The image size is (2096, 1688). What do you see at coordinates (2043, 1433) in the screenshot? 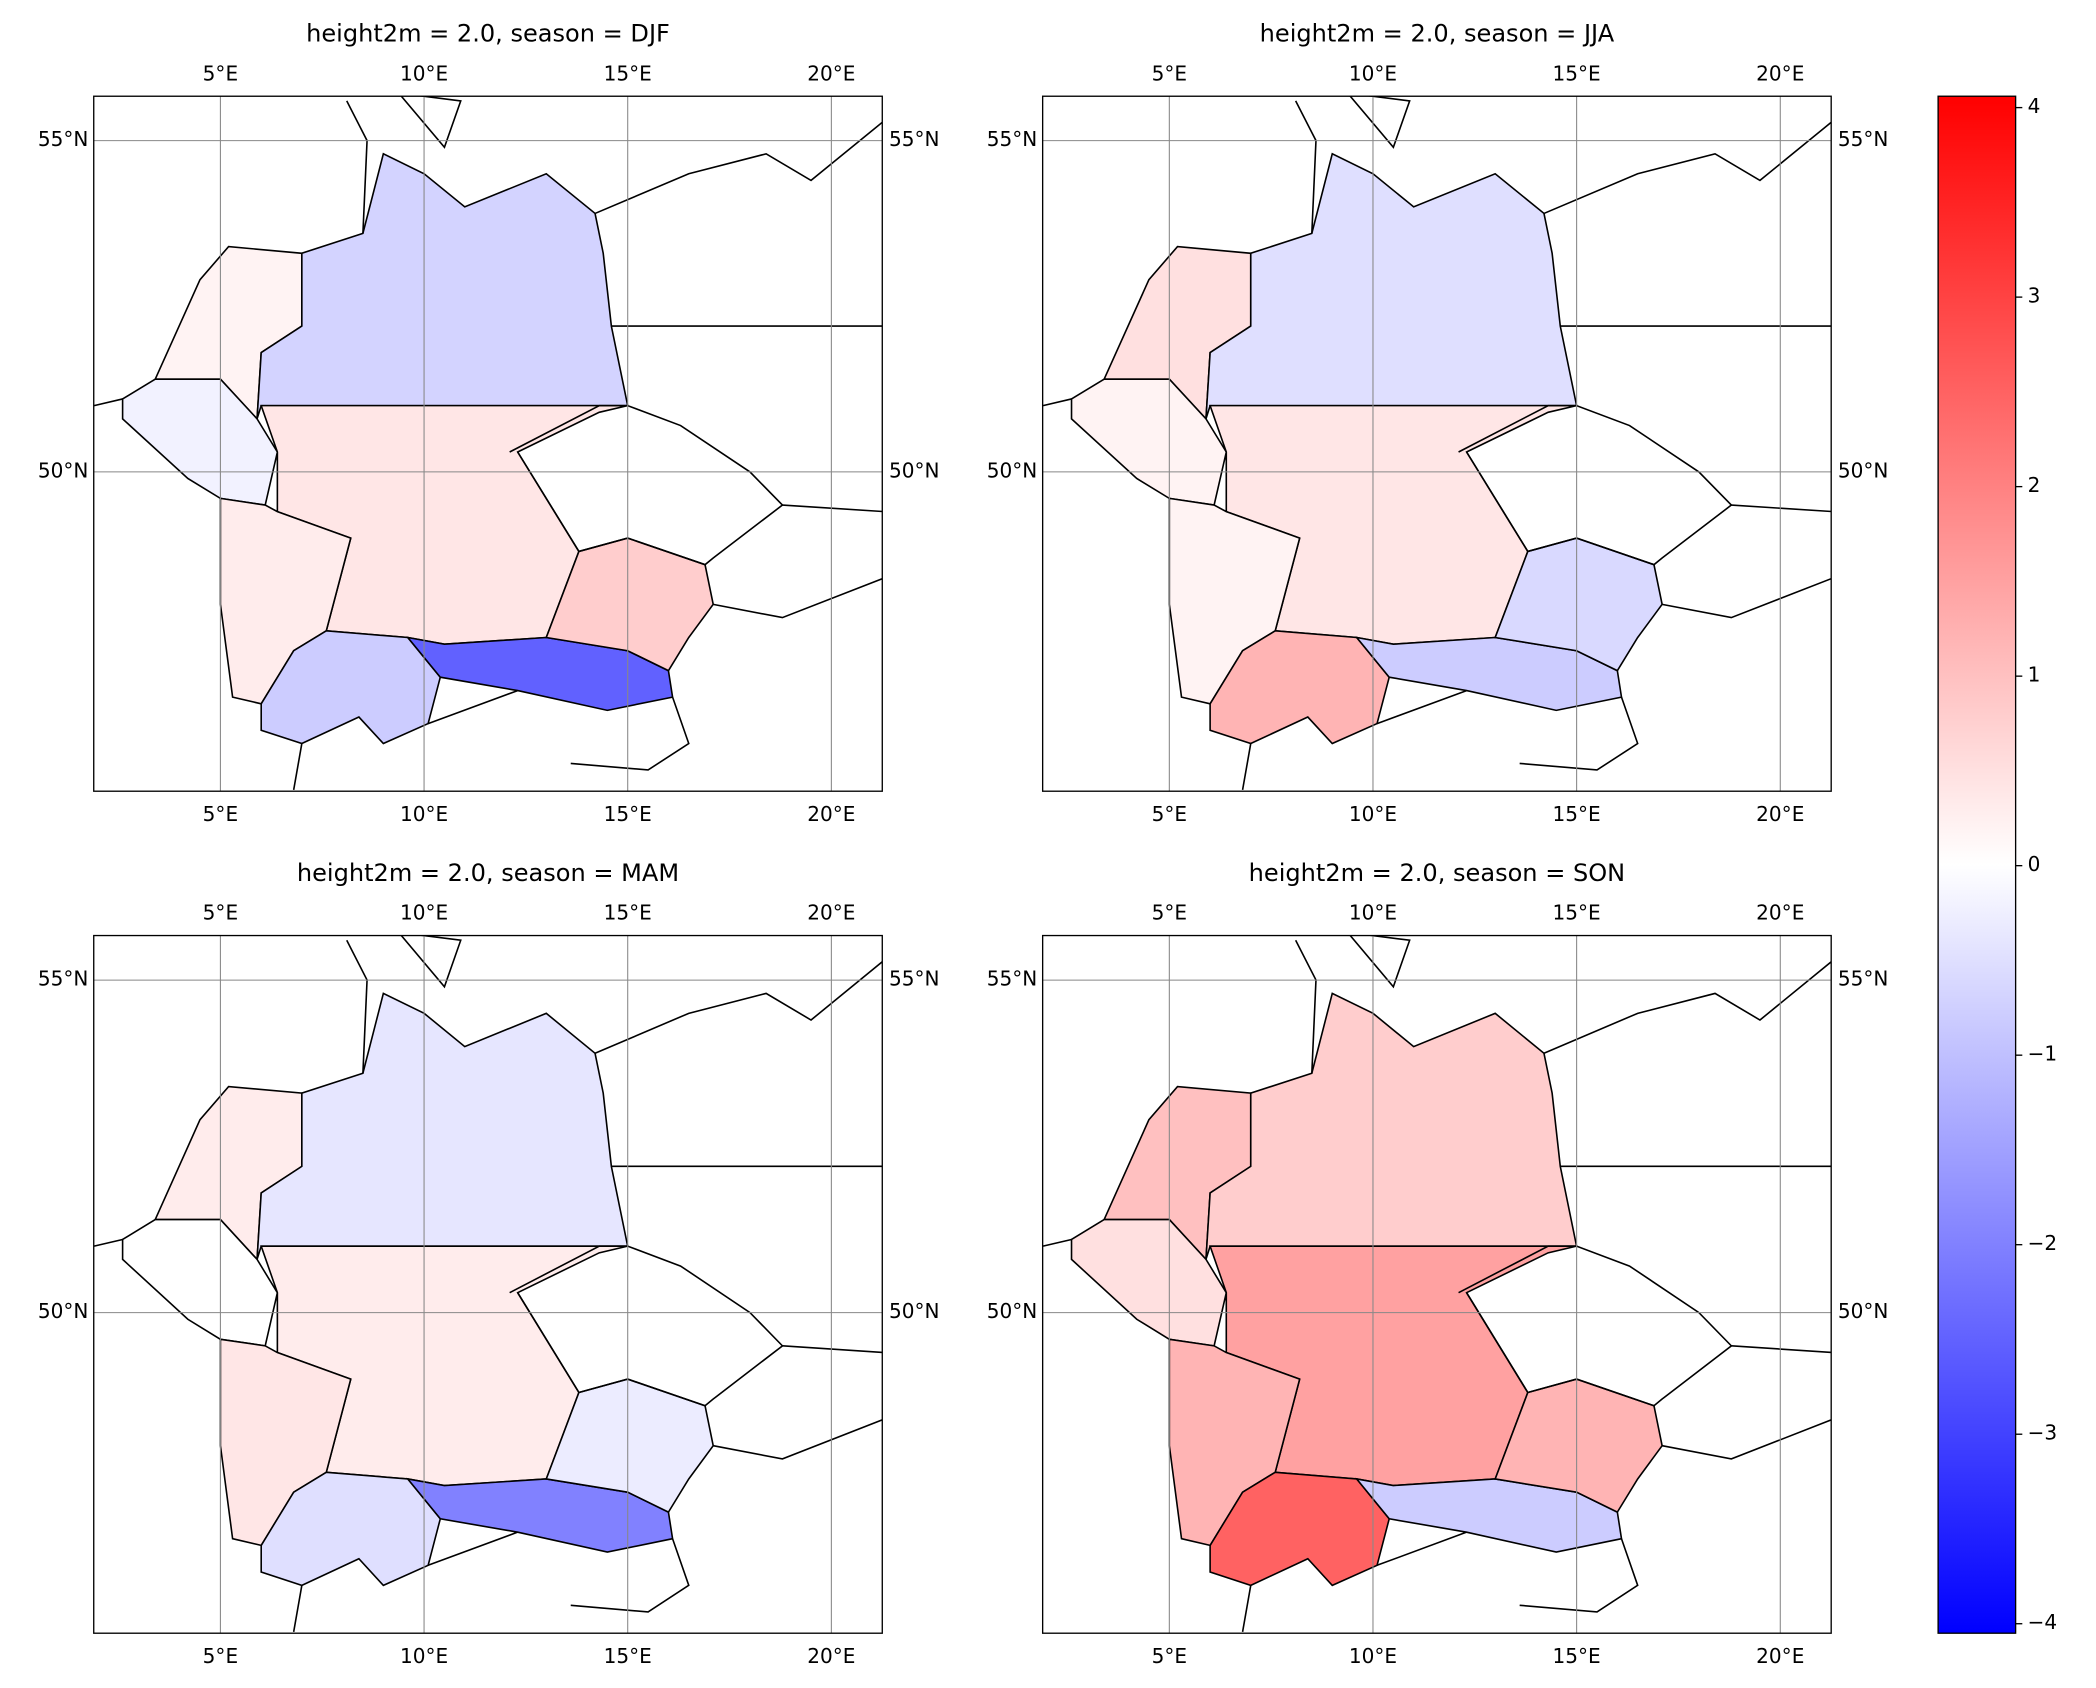
I see `colorbar-tick-label: −3` at bounding box center [2043, 1433].